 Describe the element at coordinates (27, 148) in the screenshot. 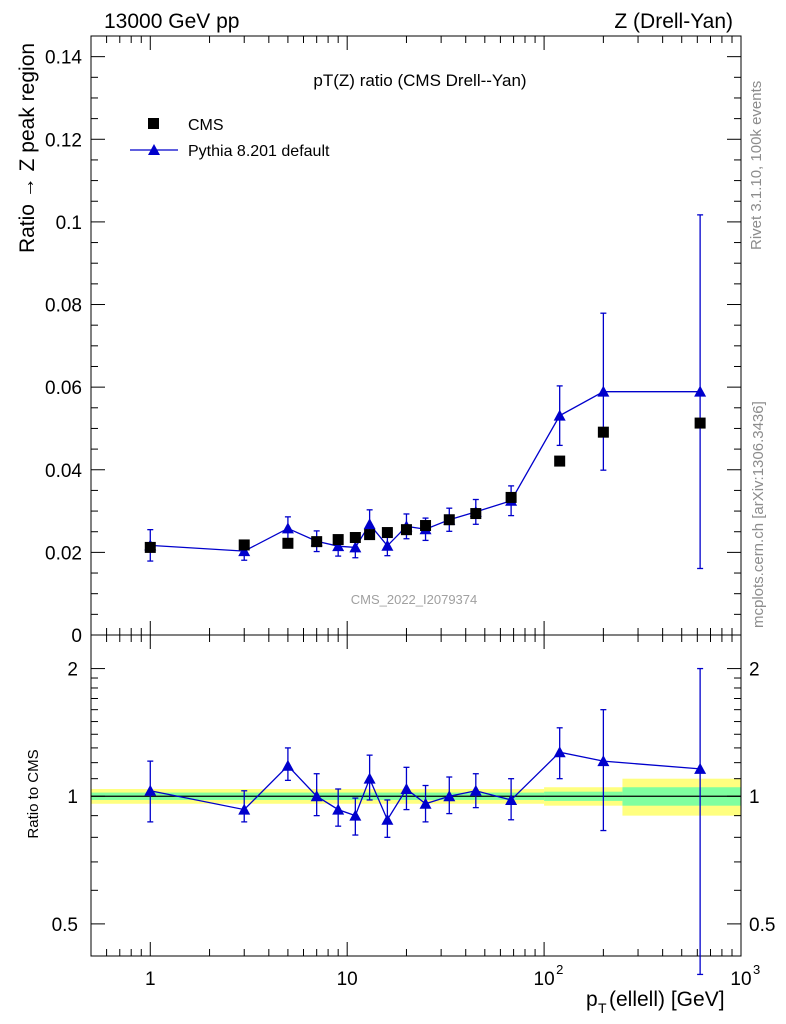

I see `main-y-axis-label: Ratio → Z peak region` at that location.